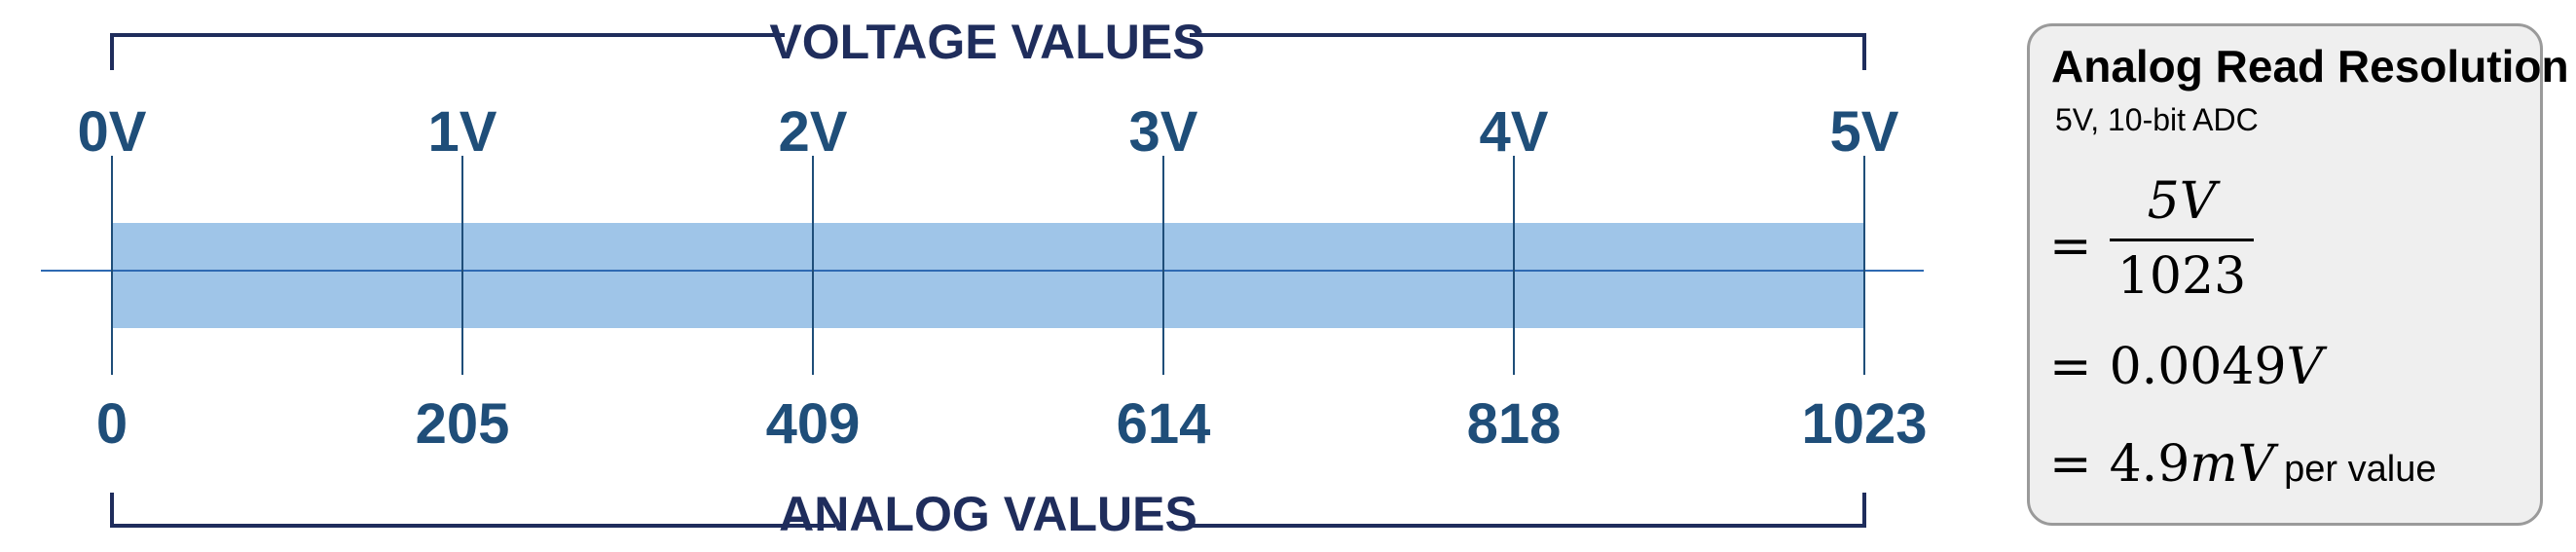 Image resolution: width=2576 pixels, height=552 pixels. I want to click on analog-tick-label: 1023, so click(1864, 424).